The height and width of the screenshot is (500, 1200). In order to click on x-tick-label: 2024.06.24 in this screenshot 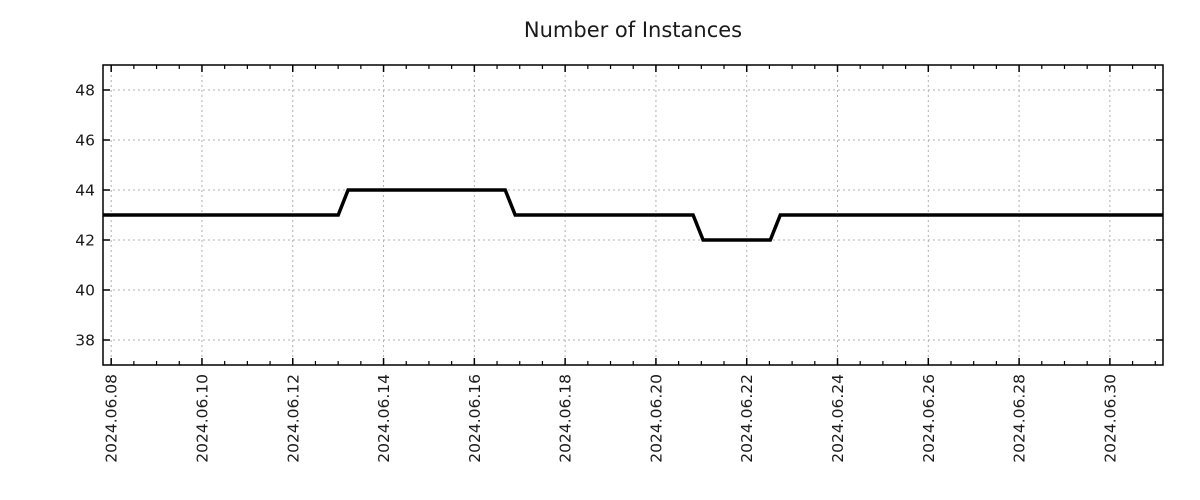, I will do `click(838, 418)`.